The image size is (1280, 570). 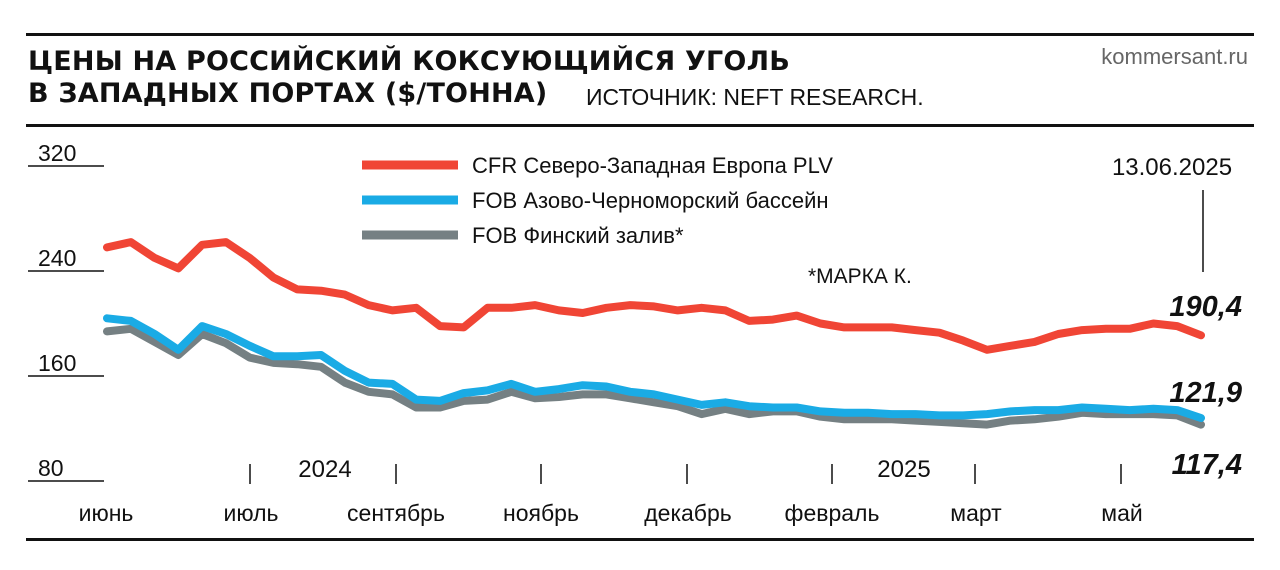 What do you see at coordinates (51, 468) in the screenshot?
I see `y-tick-label: 80` at bounding box center [51, 468].